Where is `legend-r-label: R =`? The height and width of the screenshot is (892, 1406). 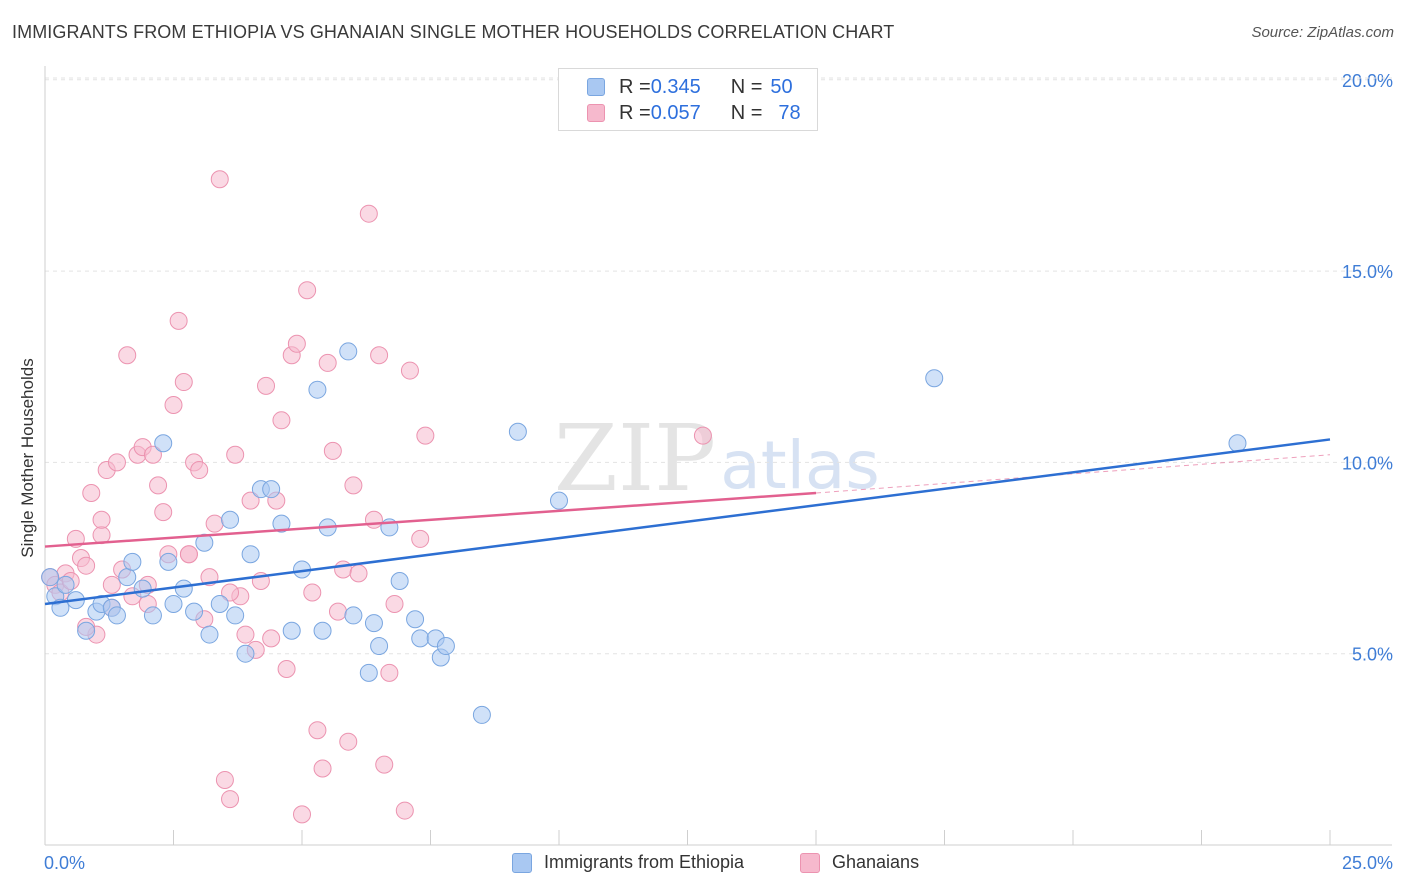 legend-r-label: R = is located at coordinates (635, 86).